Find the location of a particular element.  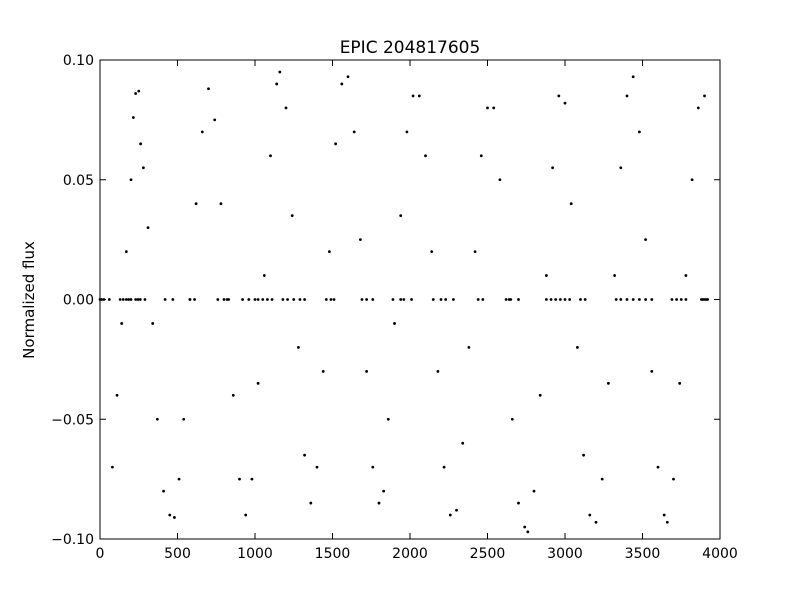

x-tick-label: 1000 is located at coordinates (255, 554).